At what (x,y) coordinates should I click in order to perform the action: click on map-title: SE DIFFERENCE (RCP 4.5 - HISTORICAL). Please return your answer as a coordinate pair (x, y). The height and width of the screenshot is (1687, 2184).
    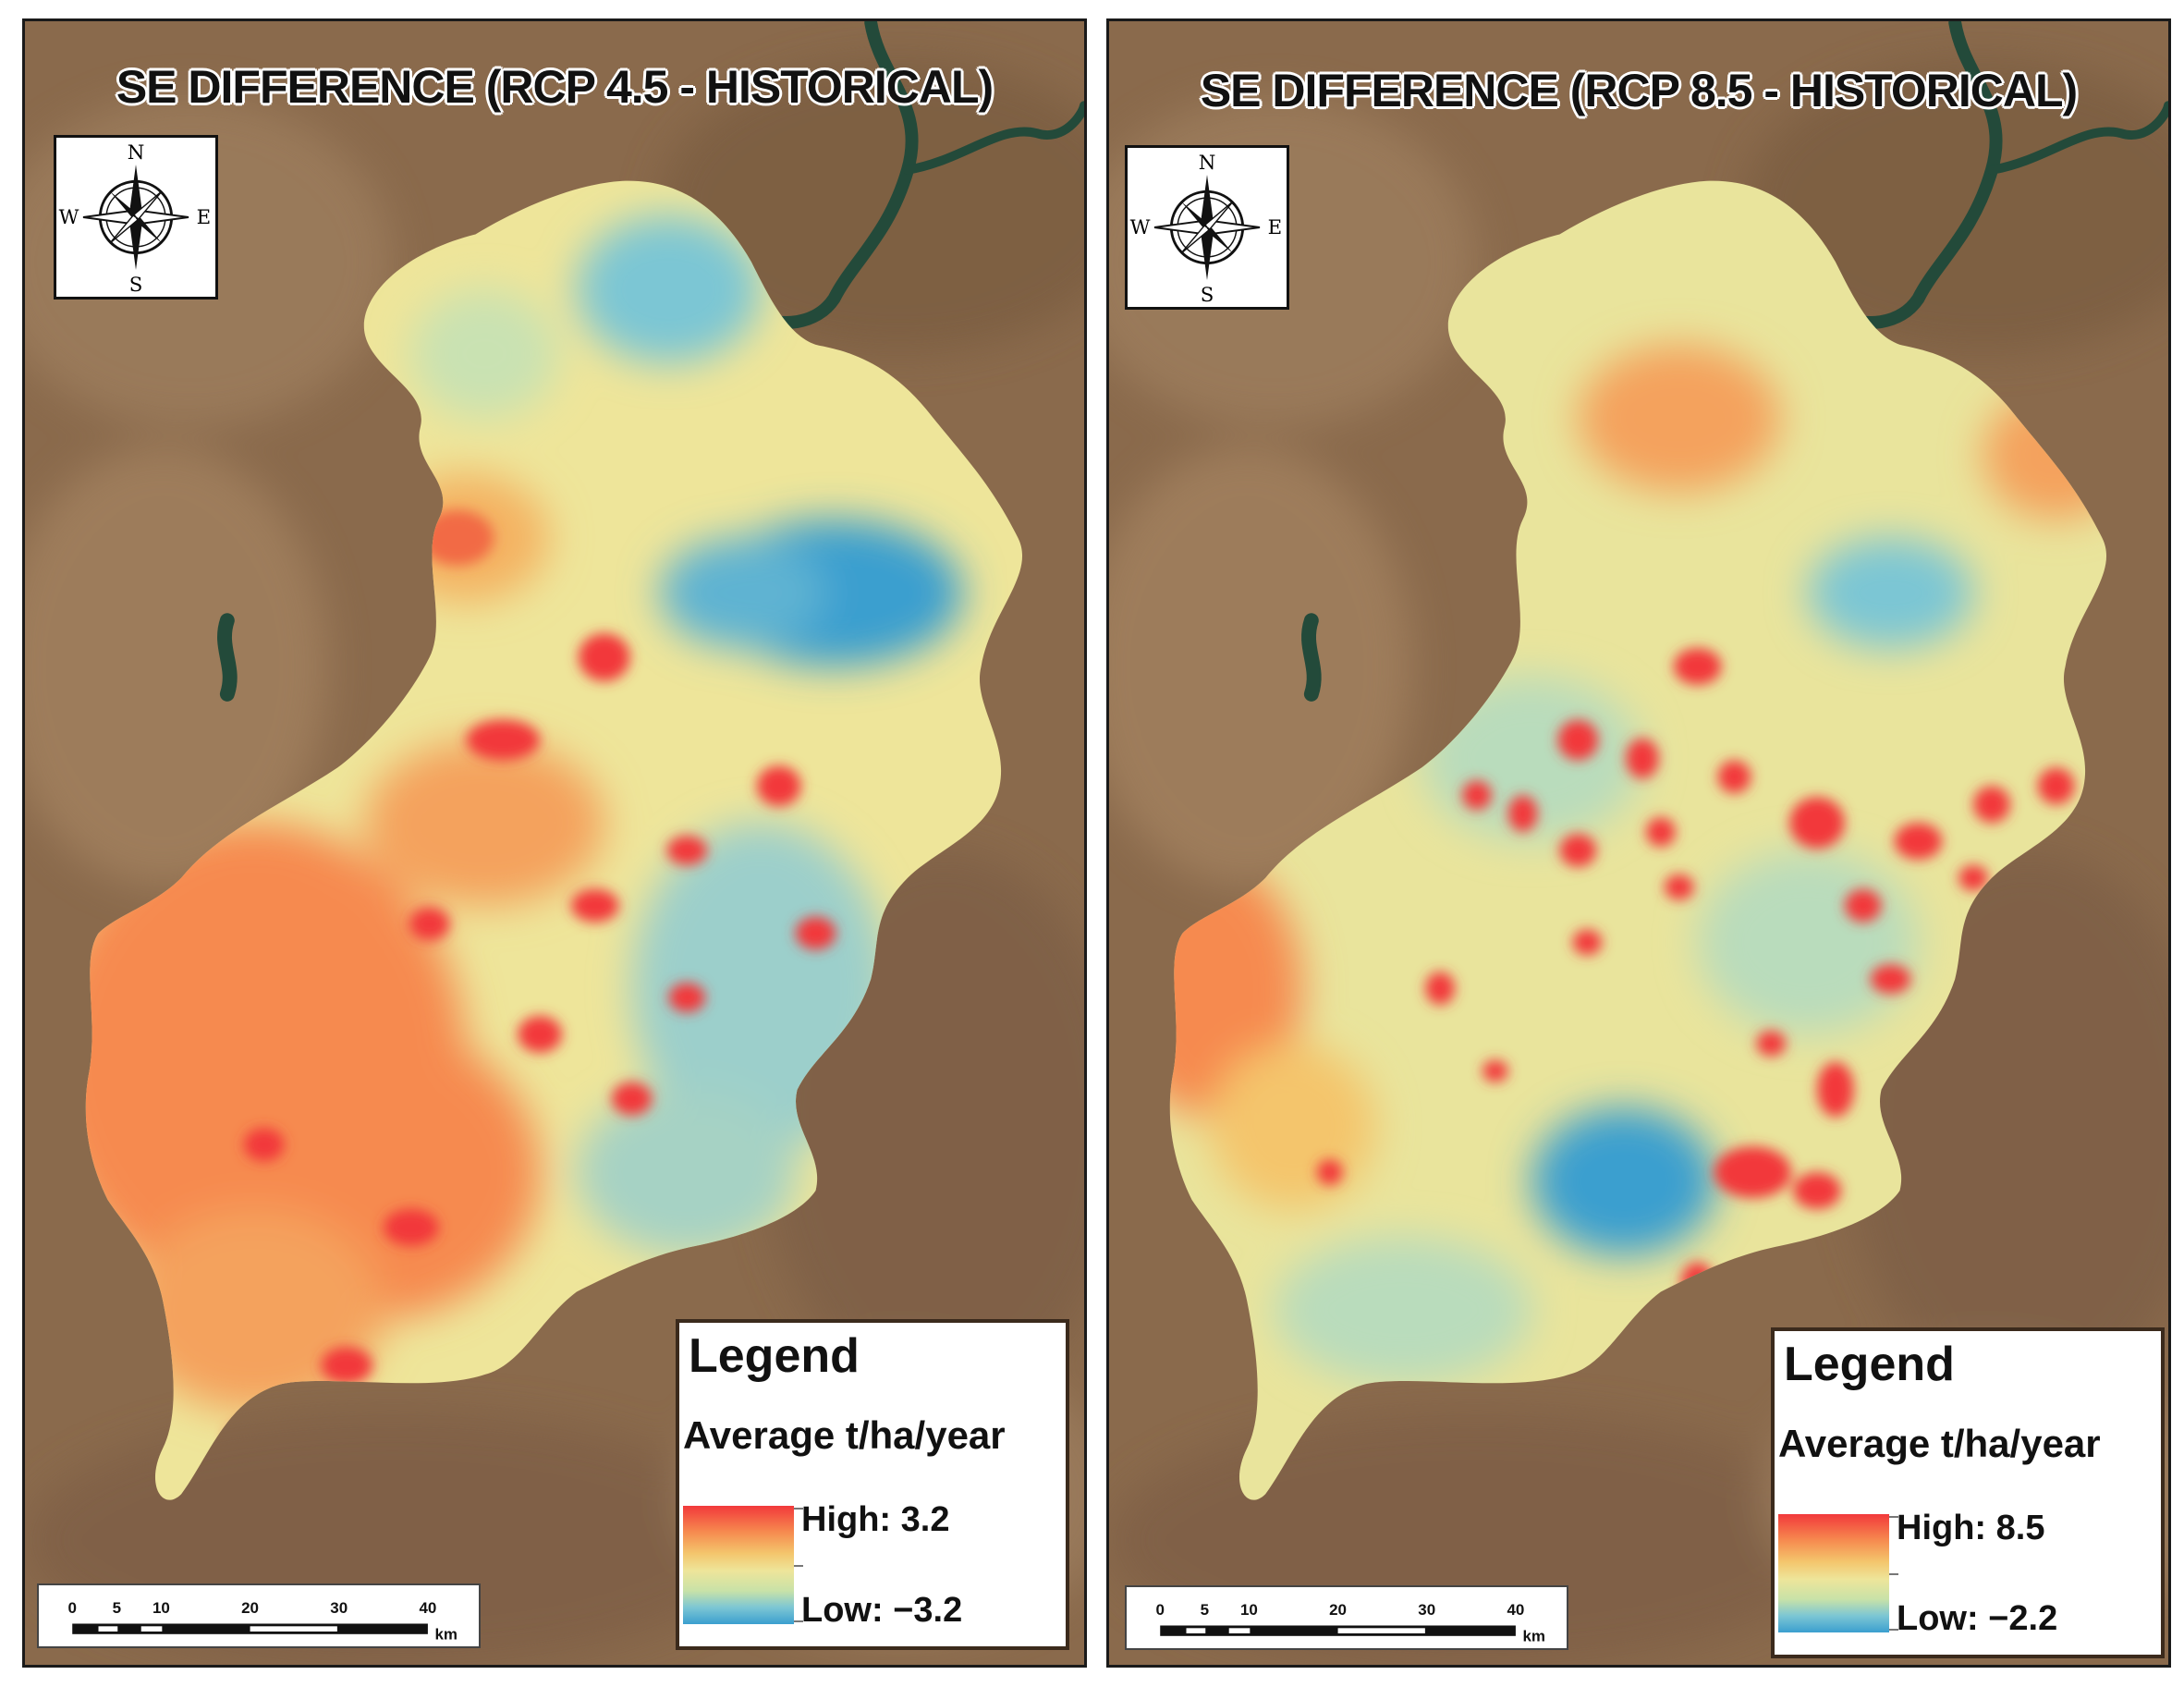
    Looking at the image, I should click on (555, 87).